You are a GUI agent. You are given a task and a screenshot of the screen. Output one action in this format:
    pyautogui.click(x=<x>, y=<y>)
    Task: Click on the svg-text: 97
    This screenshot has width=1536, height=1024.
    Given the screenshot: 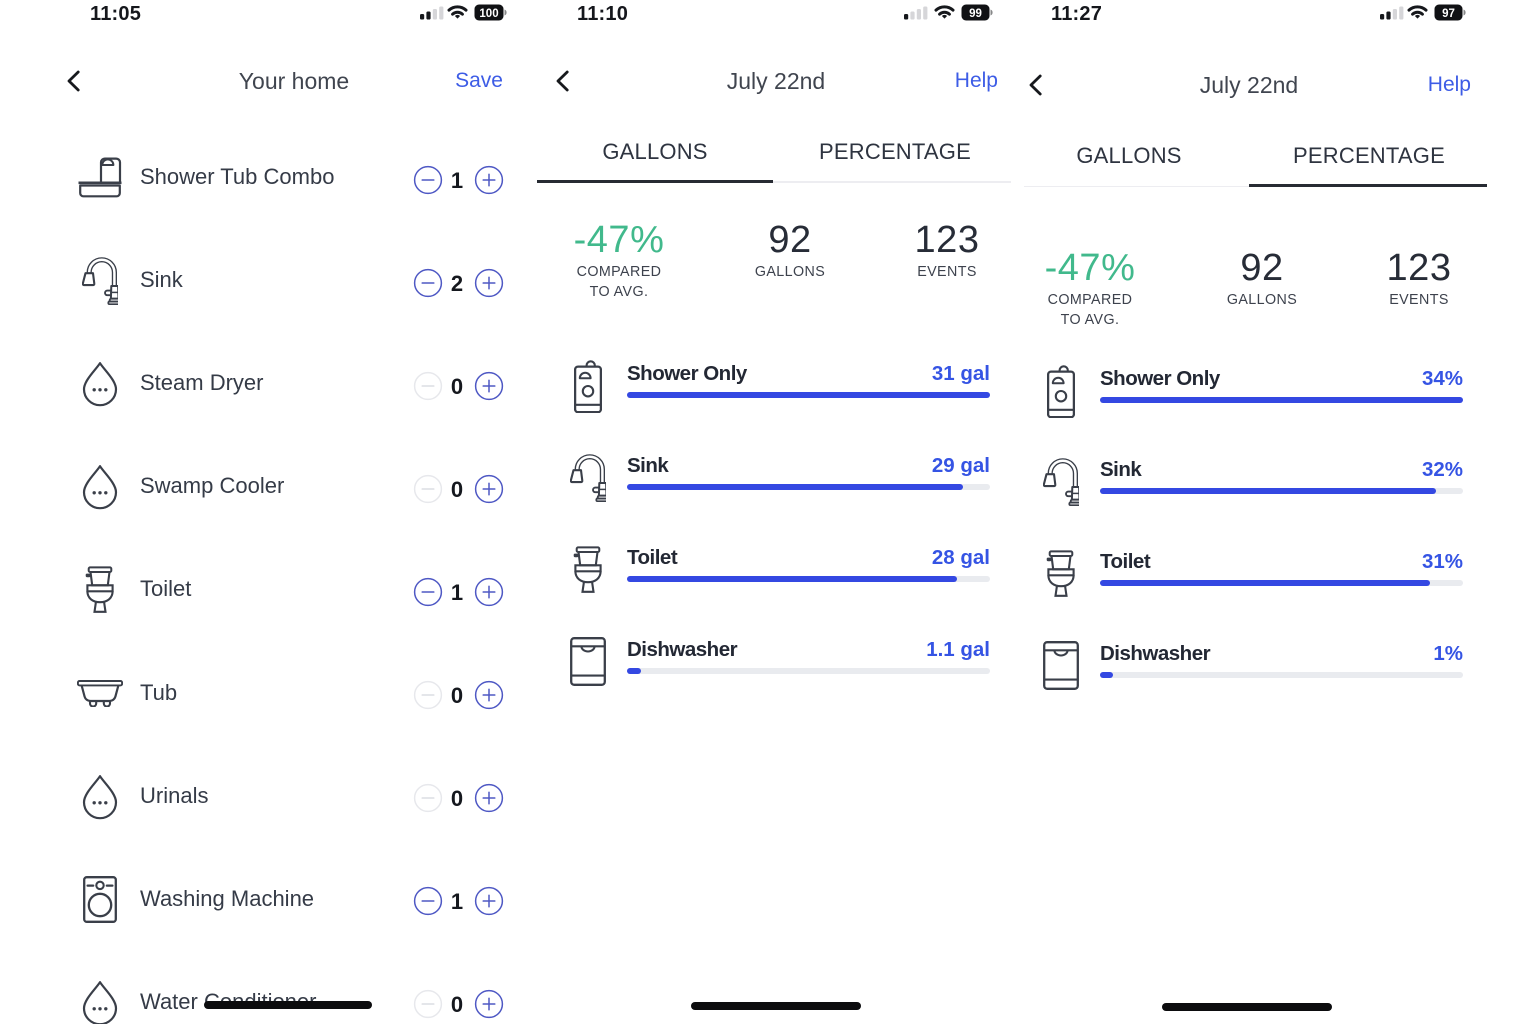 What is the action you would take?
    pyautogui.click(x=1448, y=14)
    